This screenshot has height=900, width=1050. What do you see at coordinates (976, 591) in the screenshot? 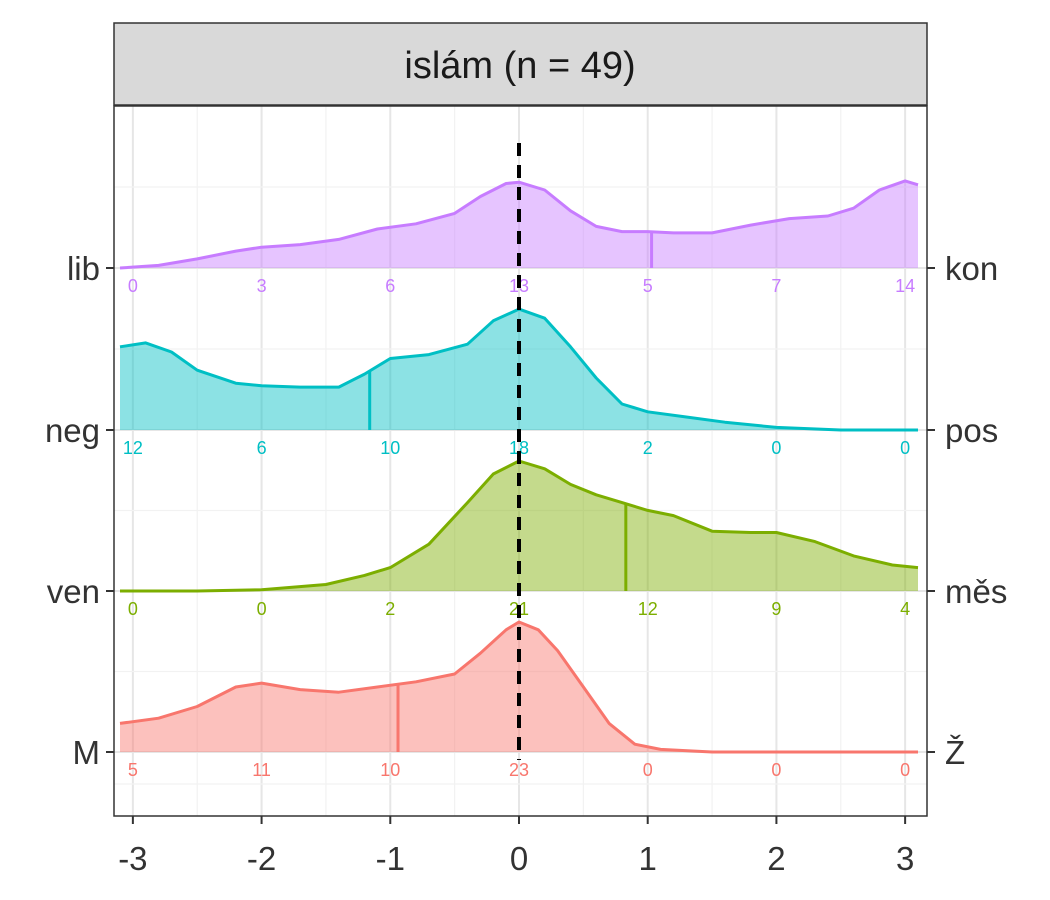
I see `y-tick-label-right: měs` at bounding box center [976, 591].